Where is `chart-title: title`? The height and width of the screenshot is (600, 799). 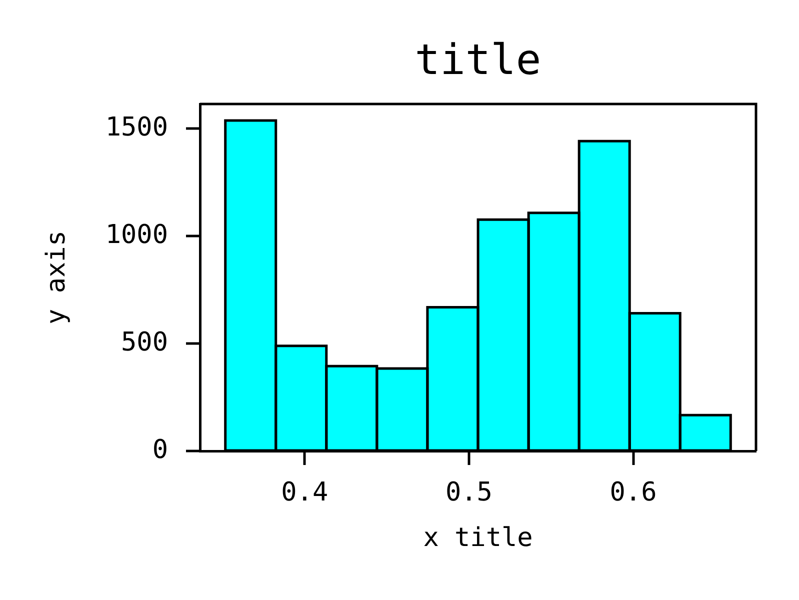
chart-title: title is located at coordinates (478, 59).